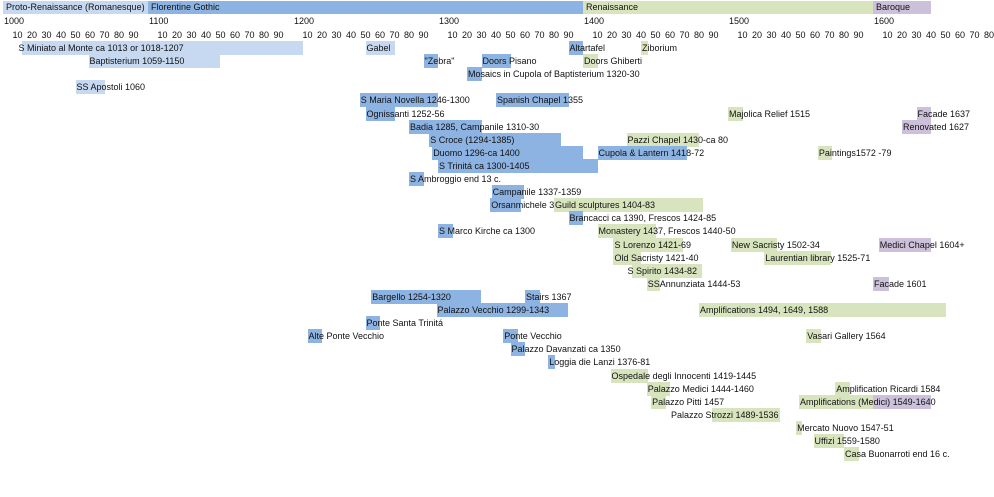 The image size is (994, 497). Describe the element at coordinates (884, 21) in the screenshot. I see `century-tick-label: 1600` at that location.